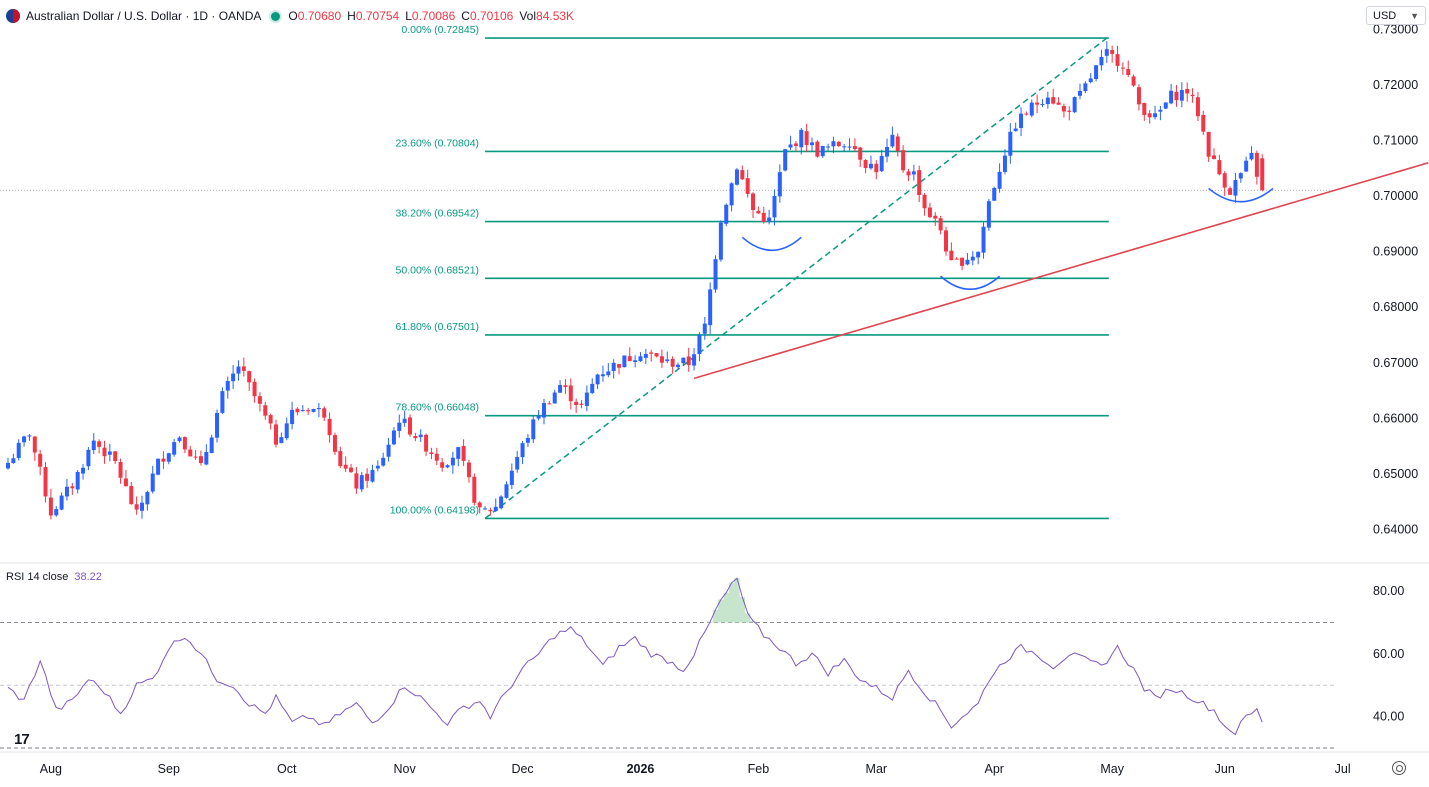 This screenshot has height=787, width=1429. What do you see at coordinates (1385, 15) in the screenshot?
I see `currency-label: USD` at bounding box center [1385, 15].